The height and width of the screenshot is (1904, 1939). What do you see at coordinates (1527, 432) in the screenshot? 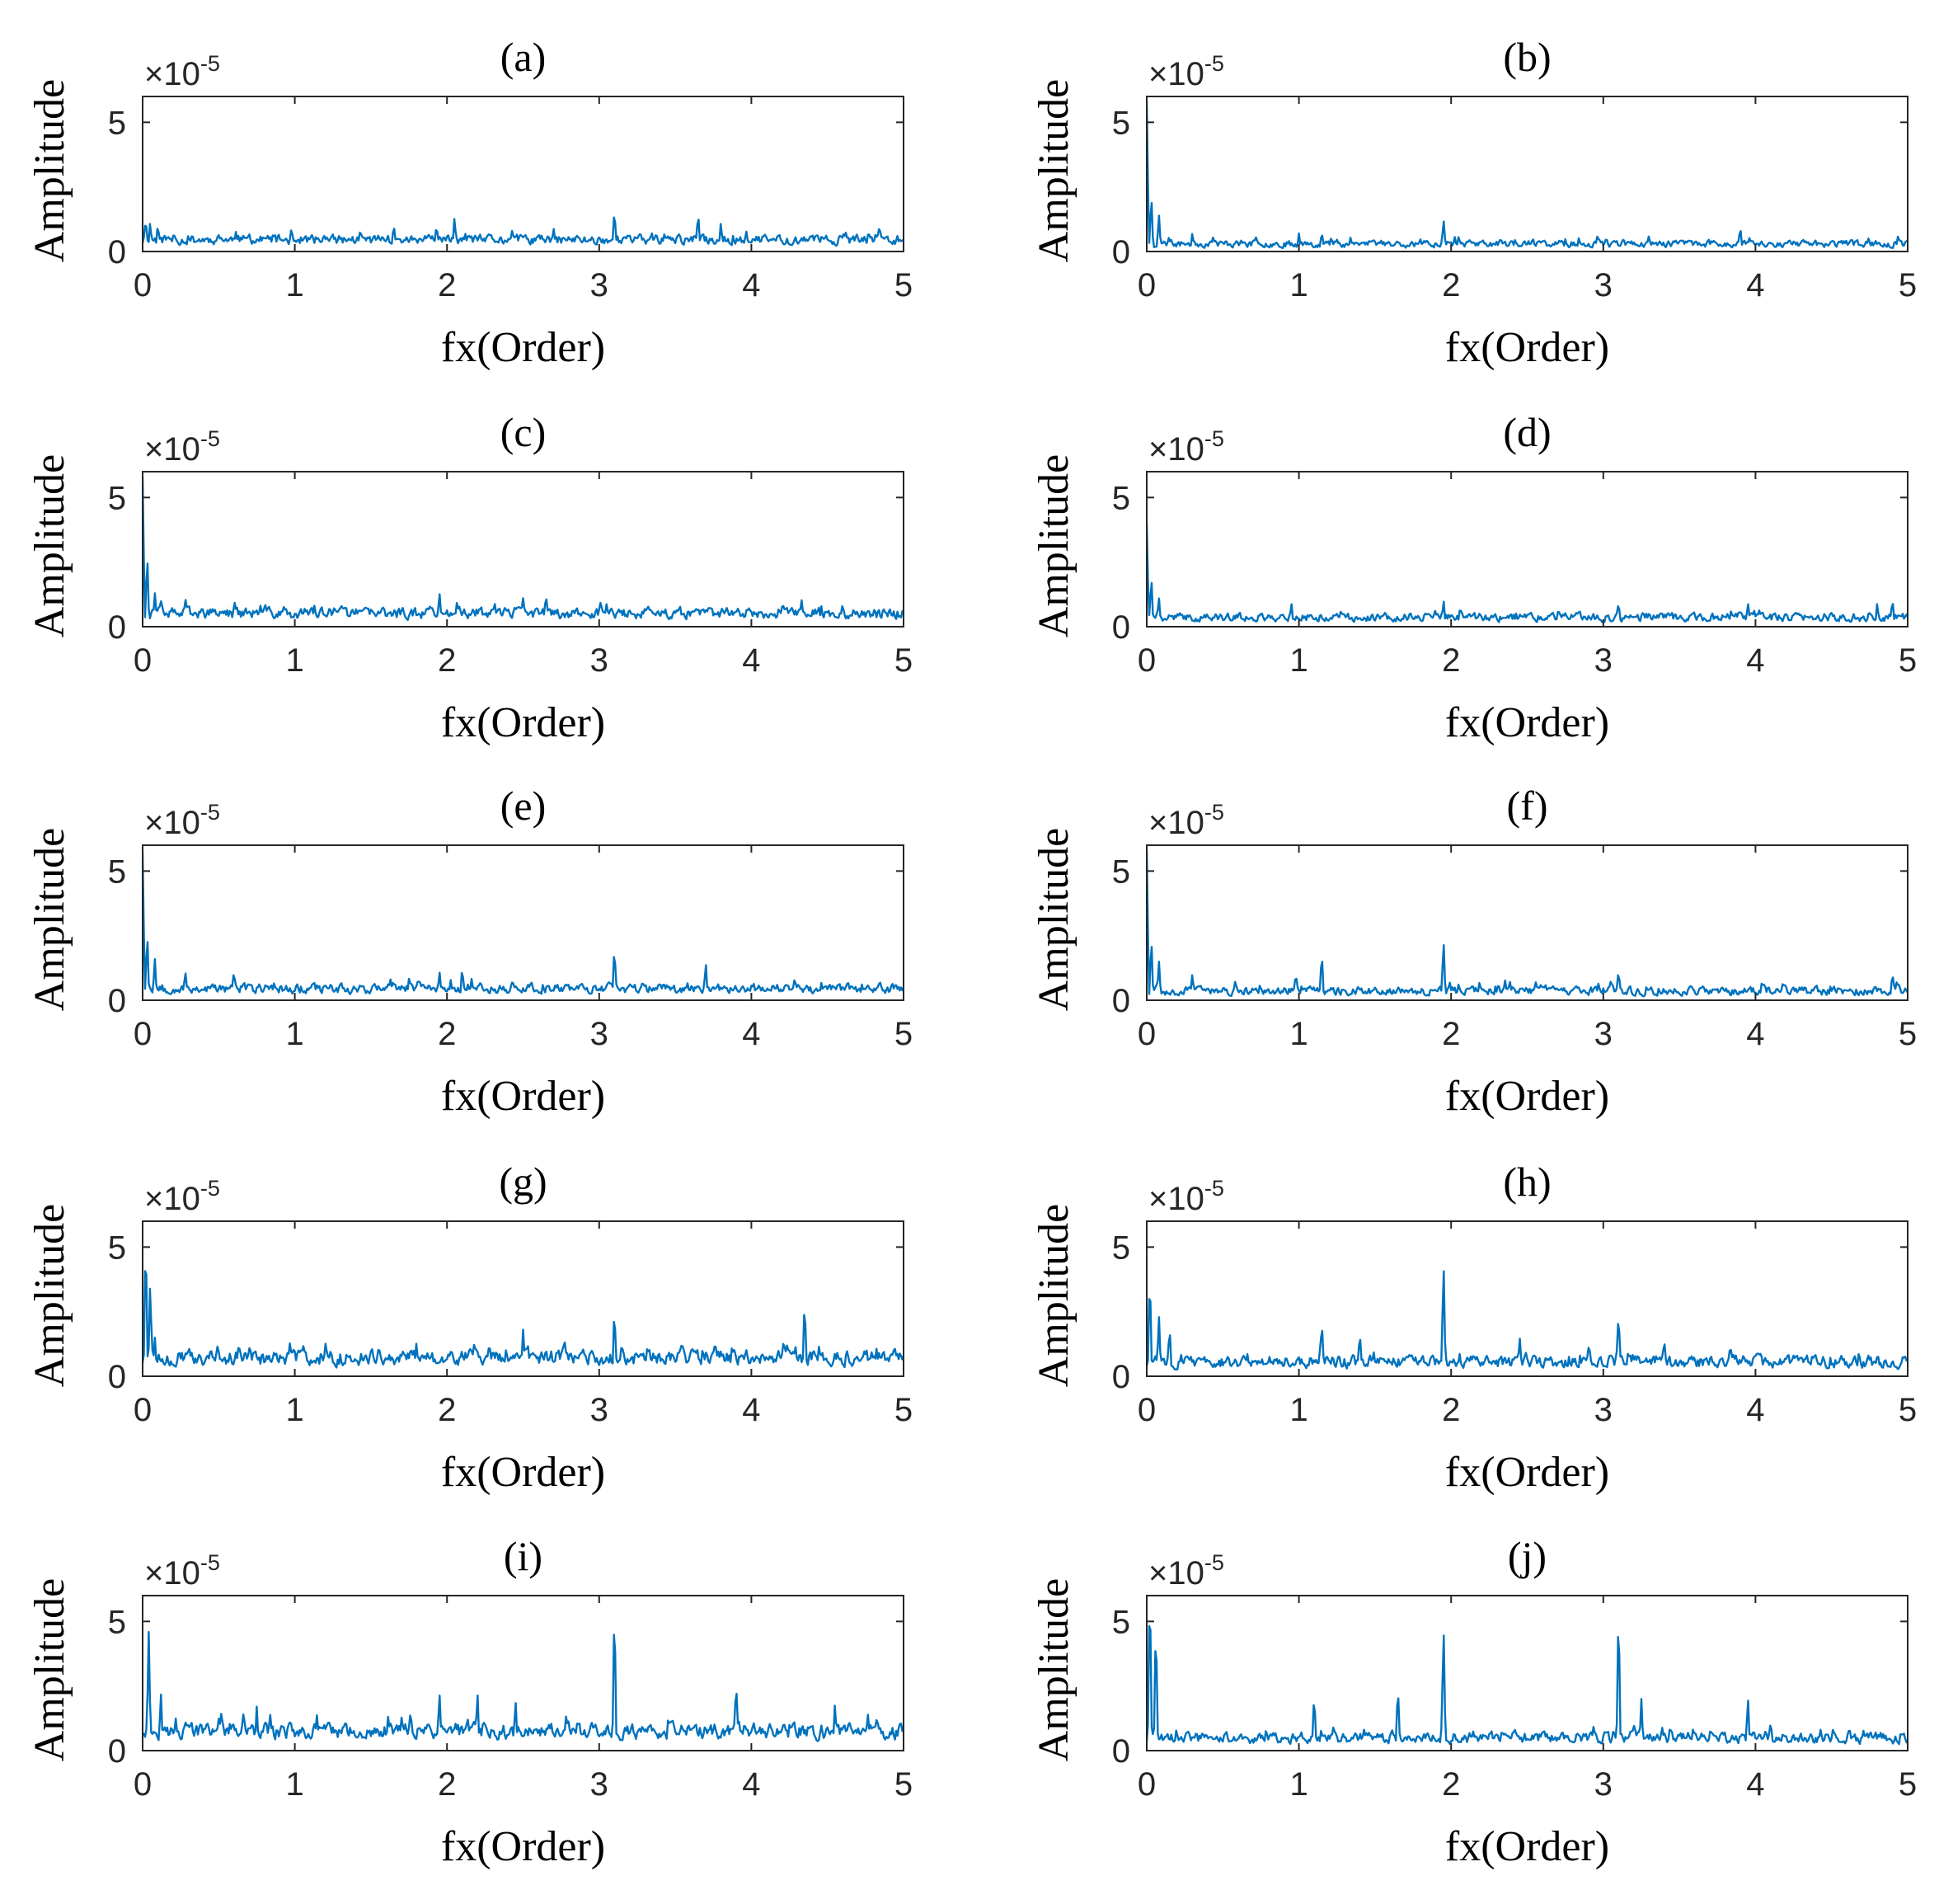
I see `subplot-title: (d)` at bounding box center [1527, 432].